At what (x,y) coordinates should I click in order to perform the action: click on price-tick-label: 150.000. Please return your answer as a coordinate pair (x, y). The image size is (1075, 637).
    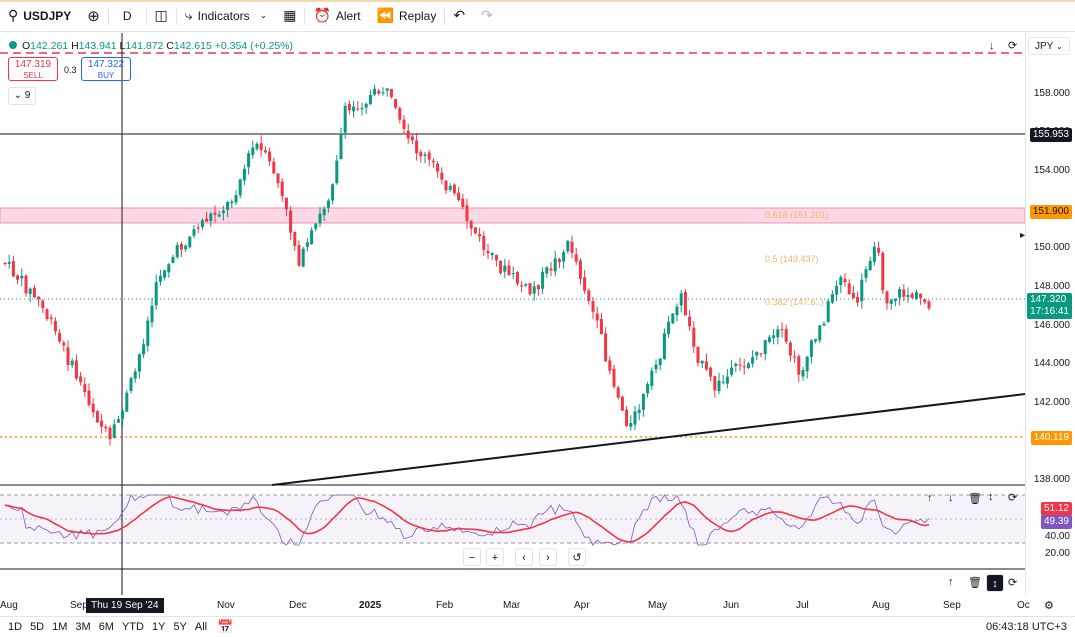
    Looking at the image, I should click on (1051, 247).